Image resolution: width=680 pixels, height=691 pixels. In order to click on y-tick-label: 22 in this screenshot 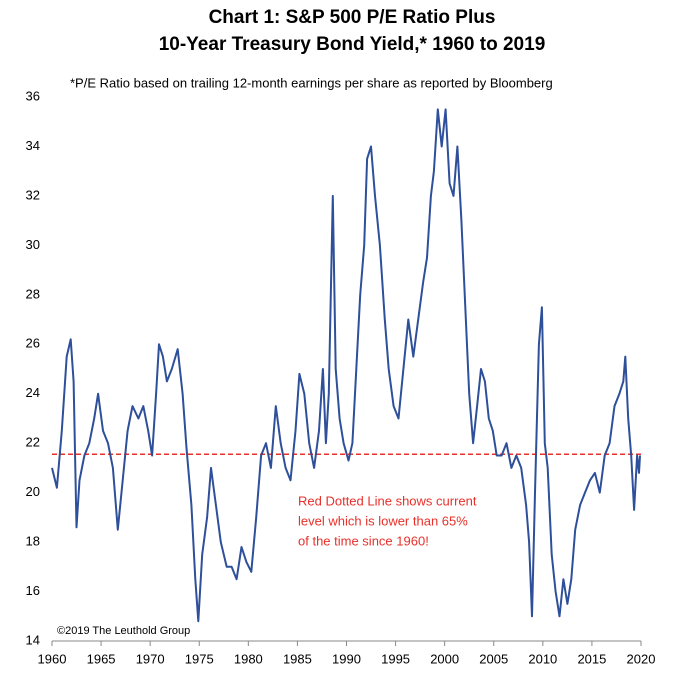, I will do `click(33, 442)`.